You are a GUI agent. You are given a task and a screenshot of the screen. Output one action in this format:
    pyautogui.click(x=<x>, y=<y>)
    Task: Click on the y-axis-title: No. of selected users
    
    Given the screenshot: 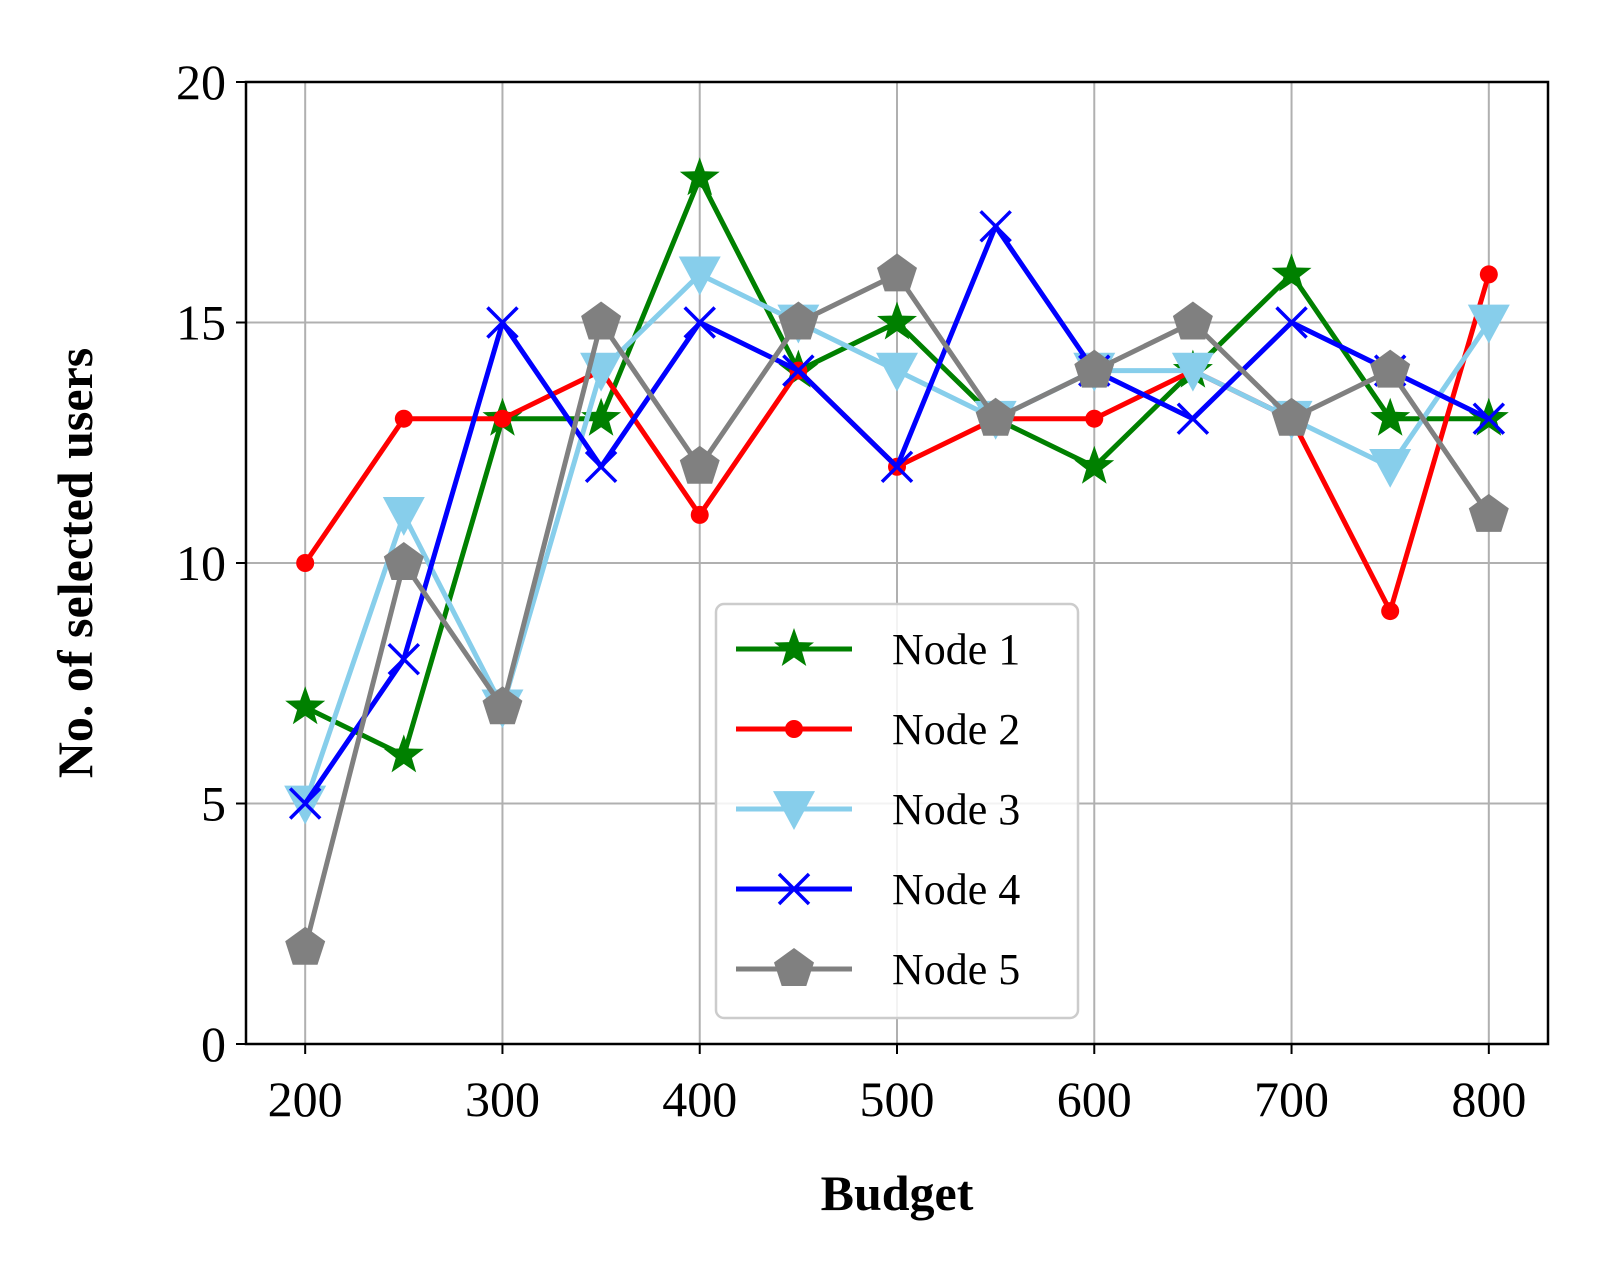 What is the action you would take?
    pyautogui.click(x=75, y=563)
    